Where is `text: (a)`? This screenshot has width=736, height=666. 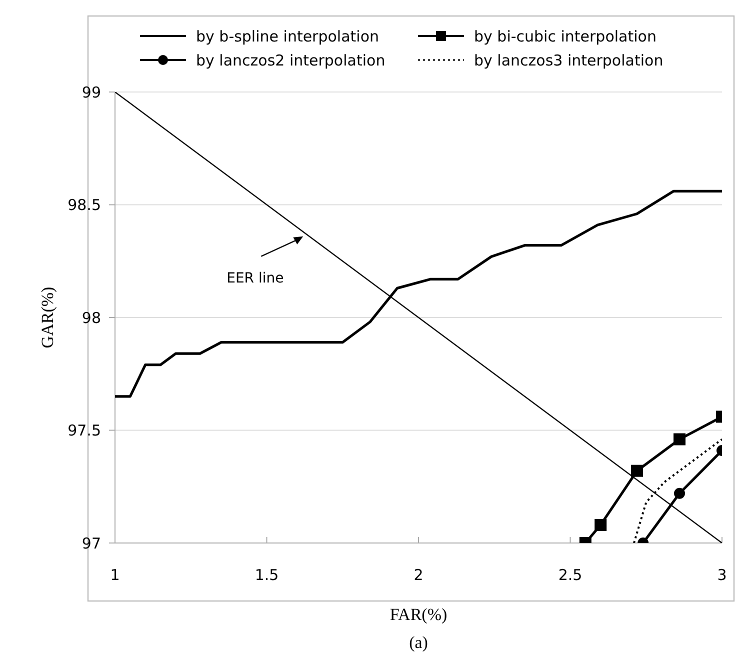 text: (a) is located at coordinates (418, 642).